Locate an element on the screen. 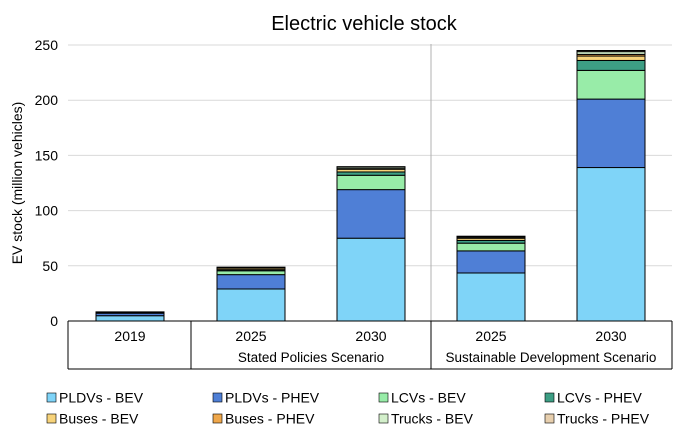  y-tick-label: 150 is located at coordinates (47, 155).